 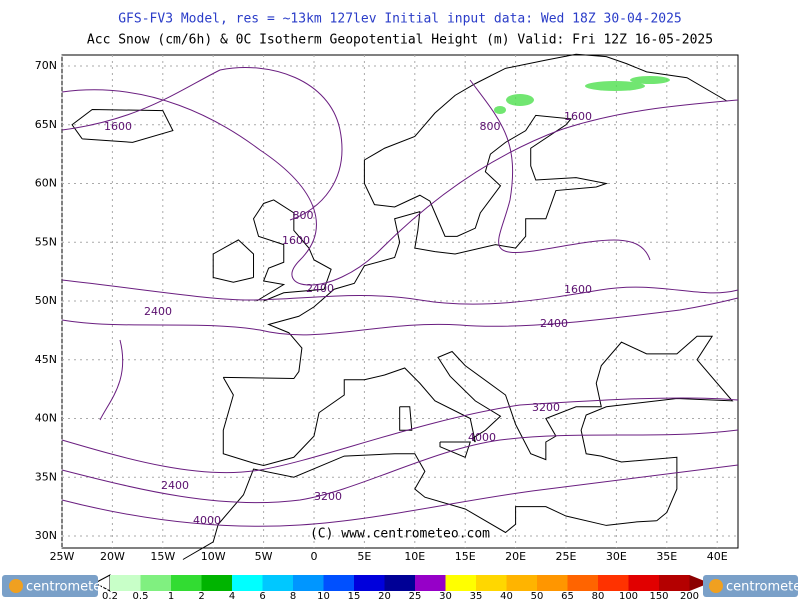 I want to click on colorbar-label: 0.5, so click(x=141, y=595).